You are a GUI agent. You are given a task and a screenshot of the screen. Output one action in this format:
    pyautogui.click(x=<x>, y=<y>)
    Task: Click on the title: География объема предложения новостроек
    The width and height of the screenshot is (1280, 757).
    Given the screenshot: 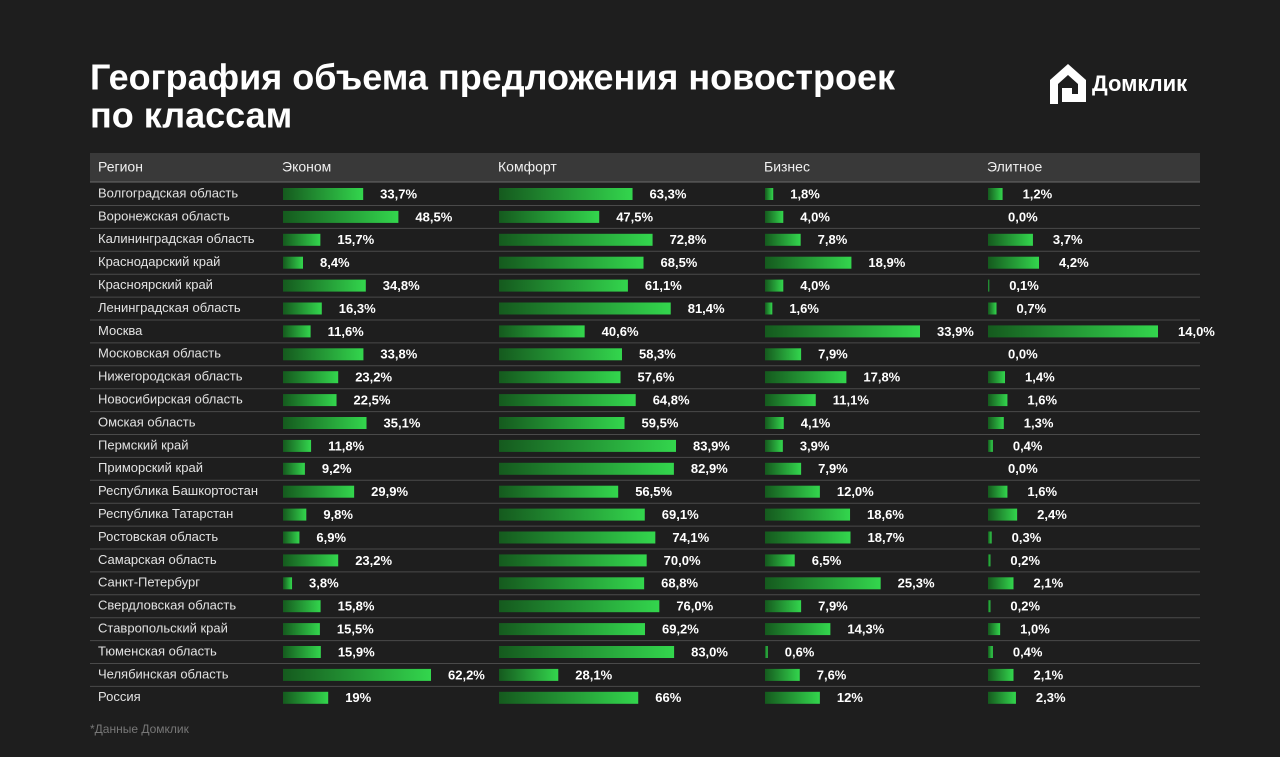 What is the action you would take?
    pyautogui.click(x=493, y=77)
    